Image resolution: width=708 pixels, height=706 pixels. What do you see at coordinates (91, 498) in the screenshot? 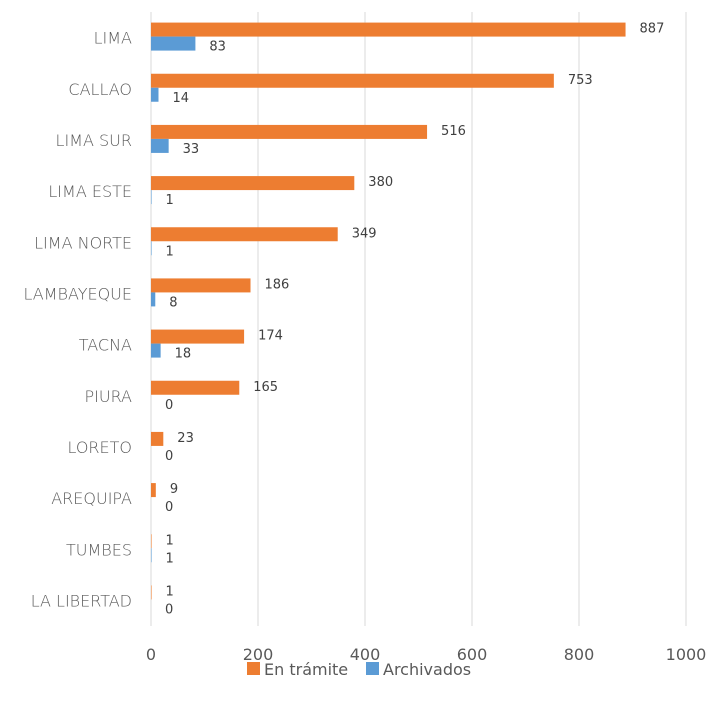
I see `category-label: AREQUIPA` at bounding box center [91, 498].